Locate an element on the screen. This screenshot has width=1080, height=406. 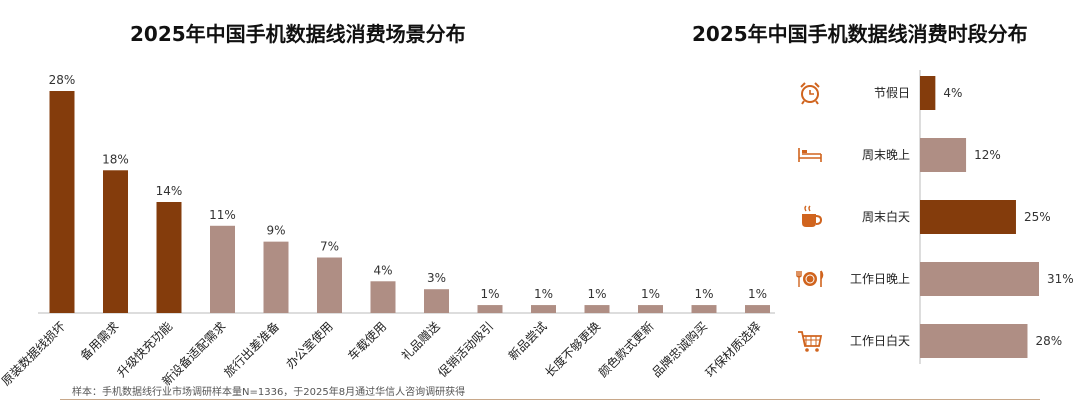
bar-value-label-5: 9% is located at coordinates (275, 231).